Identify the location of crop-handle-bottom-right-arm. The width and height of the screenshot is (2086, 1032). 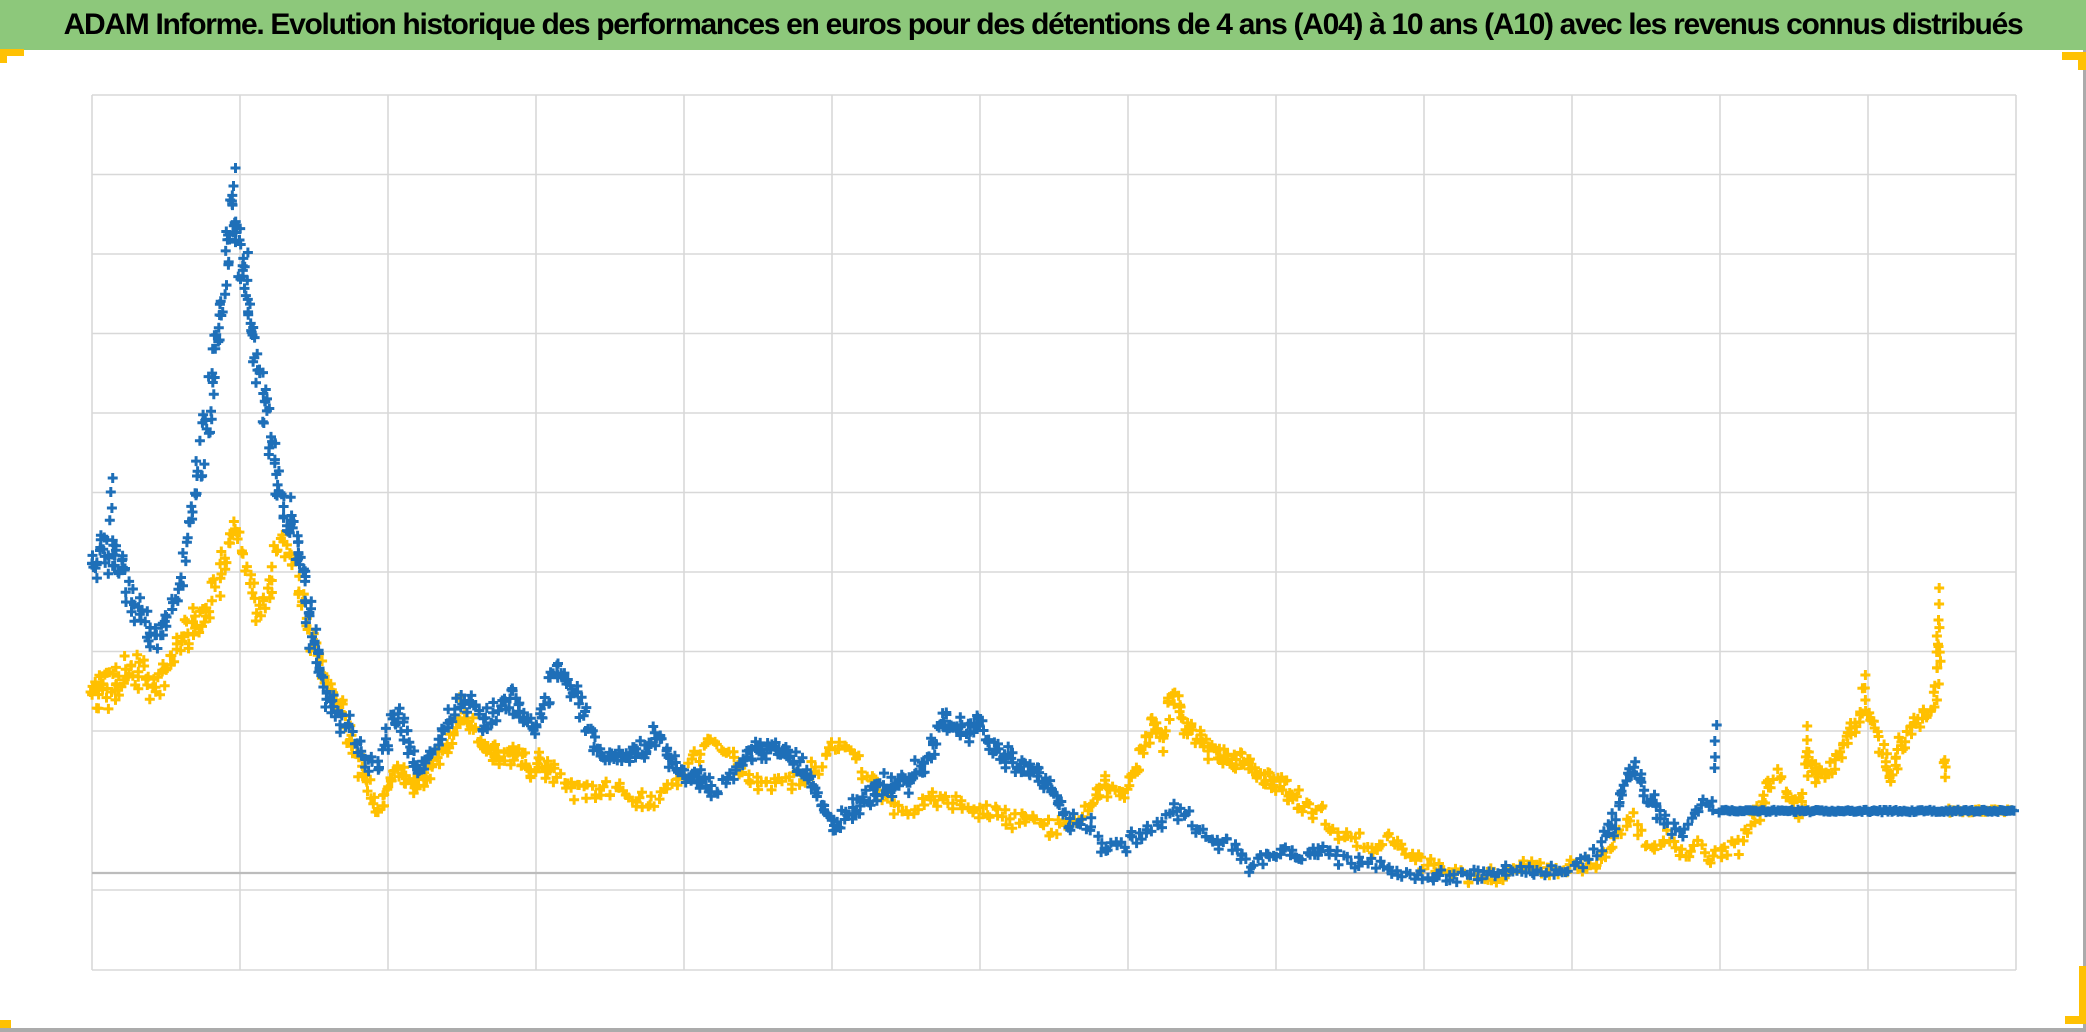
(2082, 995).